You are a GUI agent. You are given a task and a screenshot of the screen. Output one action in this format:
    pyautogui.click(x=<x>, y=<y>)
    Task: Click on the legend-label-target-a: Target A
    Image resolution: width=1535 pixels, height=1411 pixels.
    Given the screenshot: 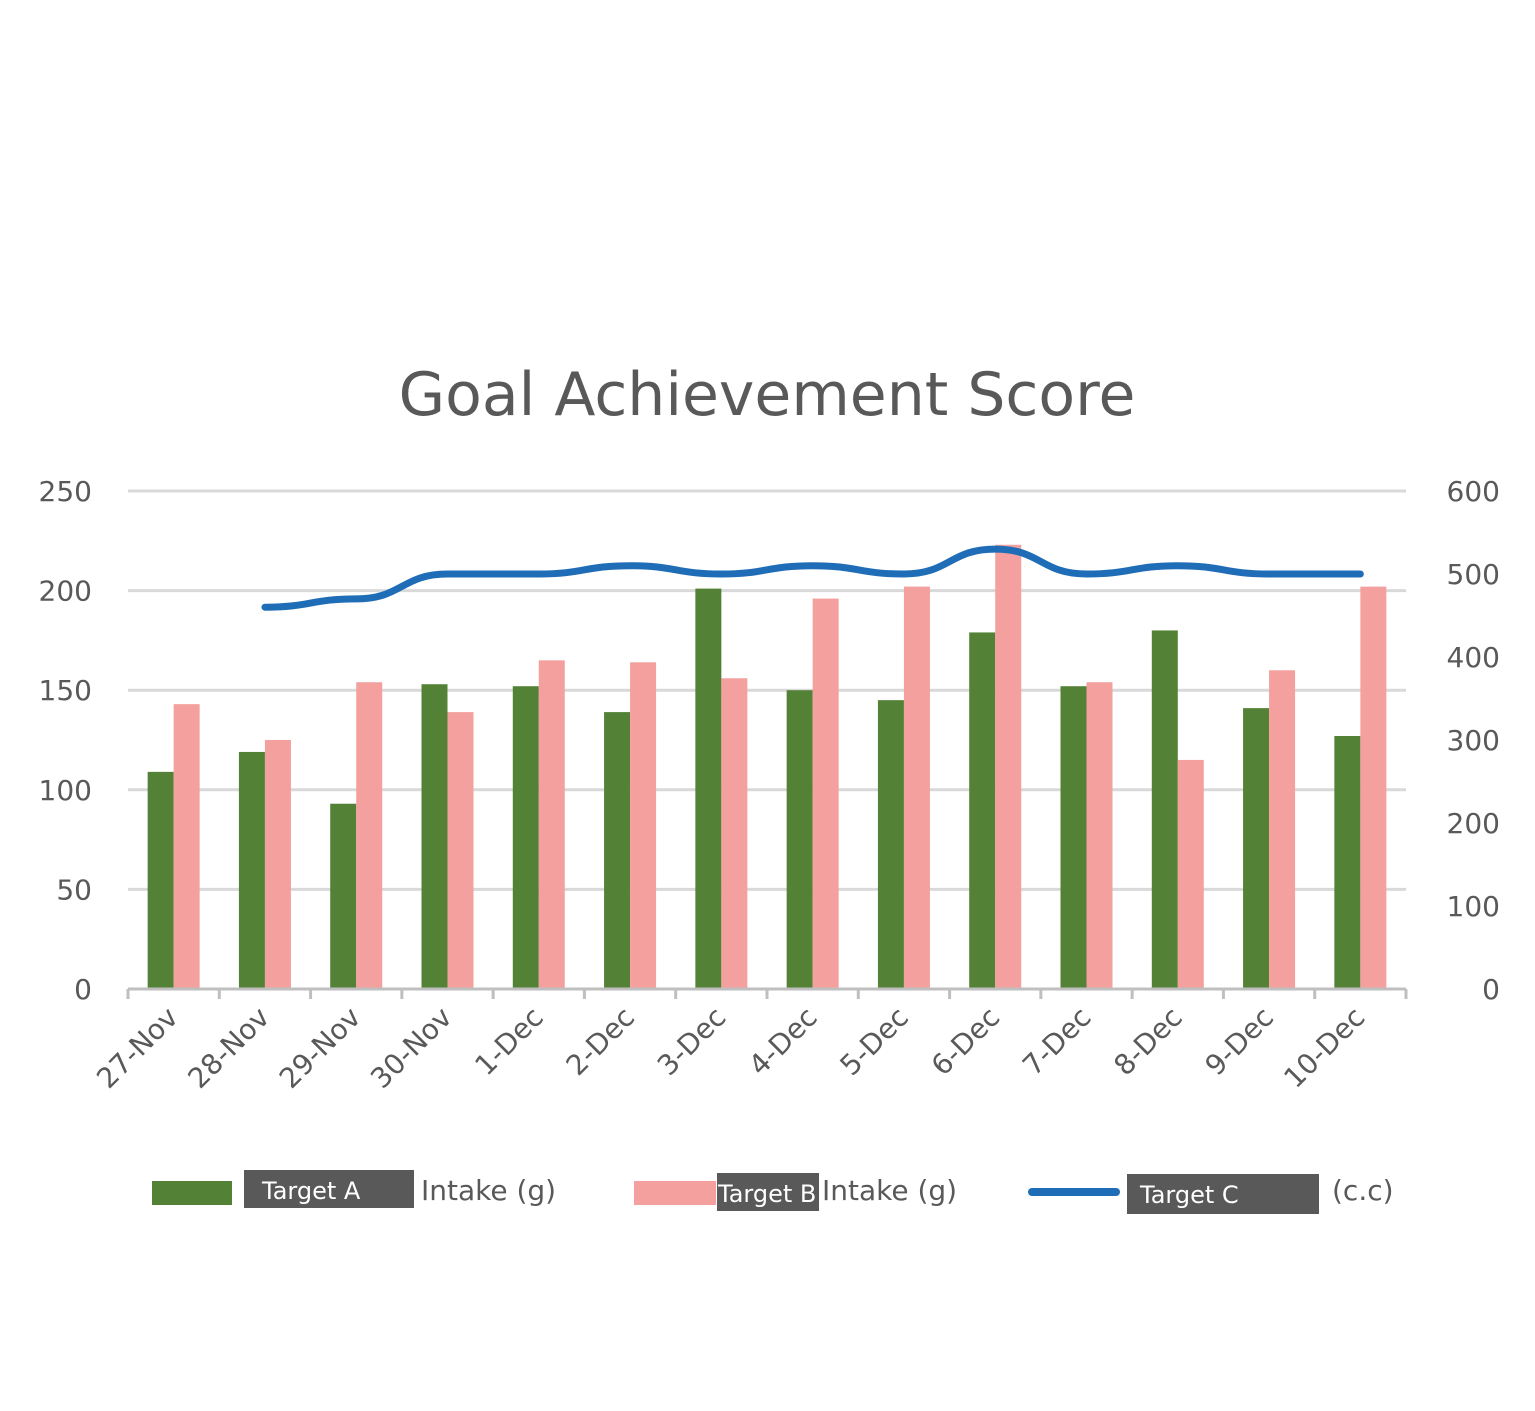 What is the action you would take?
    pyautogui.click(x=311, y=1191)
    